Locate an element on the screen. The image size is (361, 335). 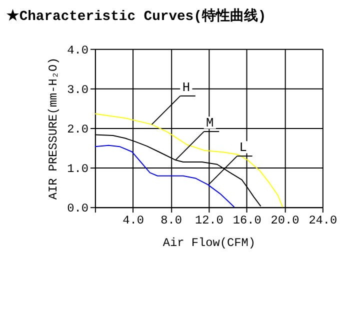
y-tick-label: 2.0 is located at coordinates (78, 129).